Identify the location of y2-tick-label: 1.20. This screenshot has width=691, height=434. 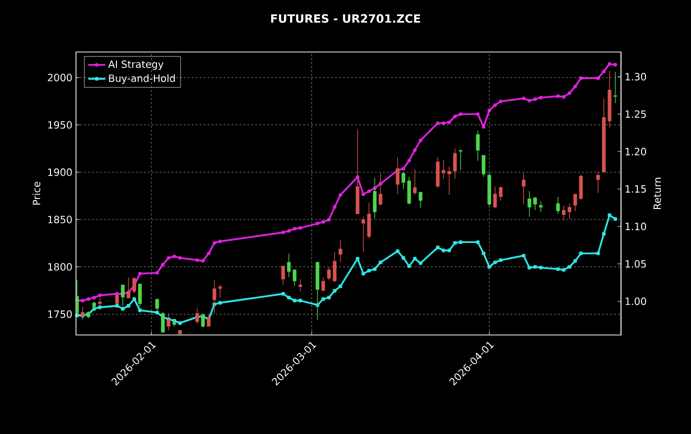
(636, 152).